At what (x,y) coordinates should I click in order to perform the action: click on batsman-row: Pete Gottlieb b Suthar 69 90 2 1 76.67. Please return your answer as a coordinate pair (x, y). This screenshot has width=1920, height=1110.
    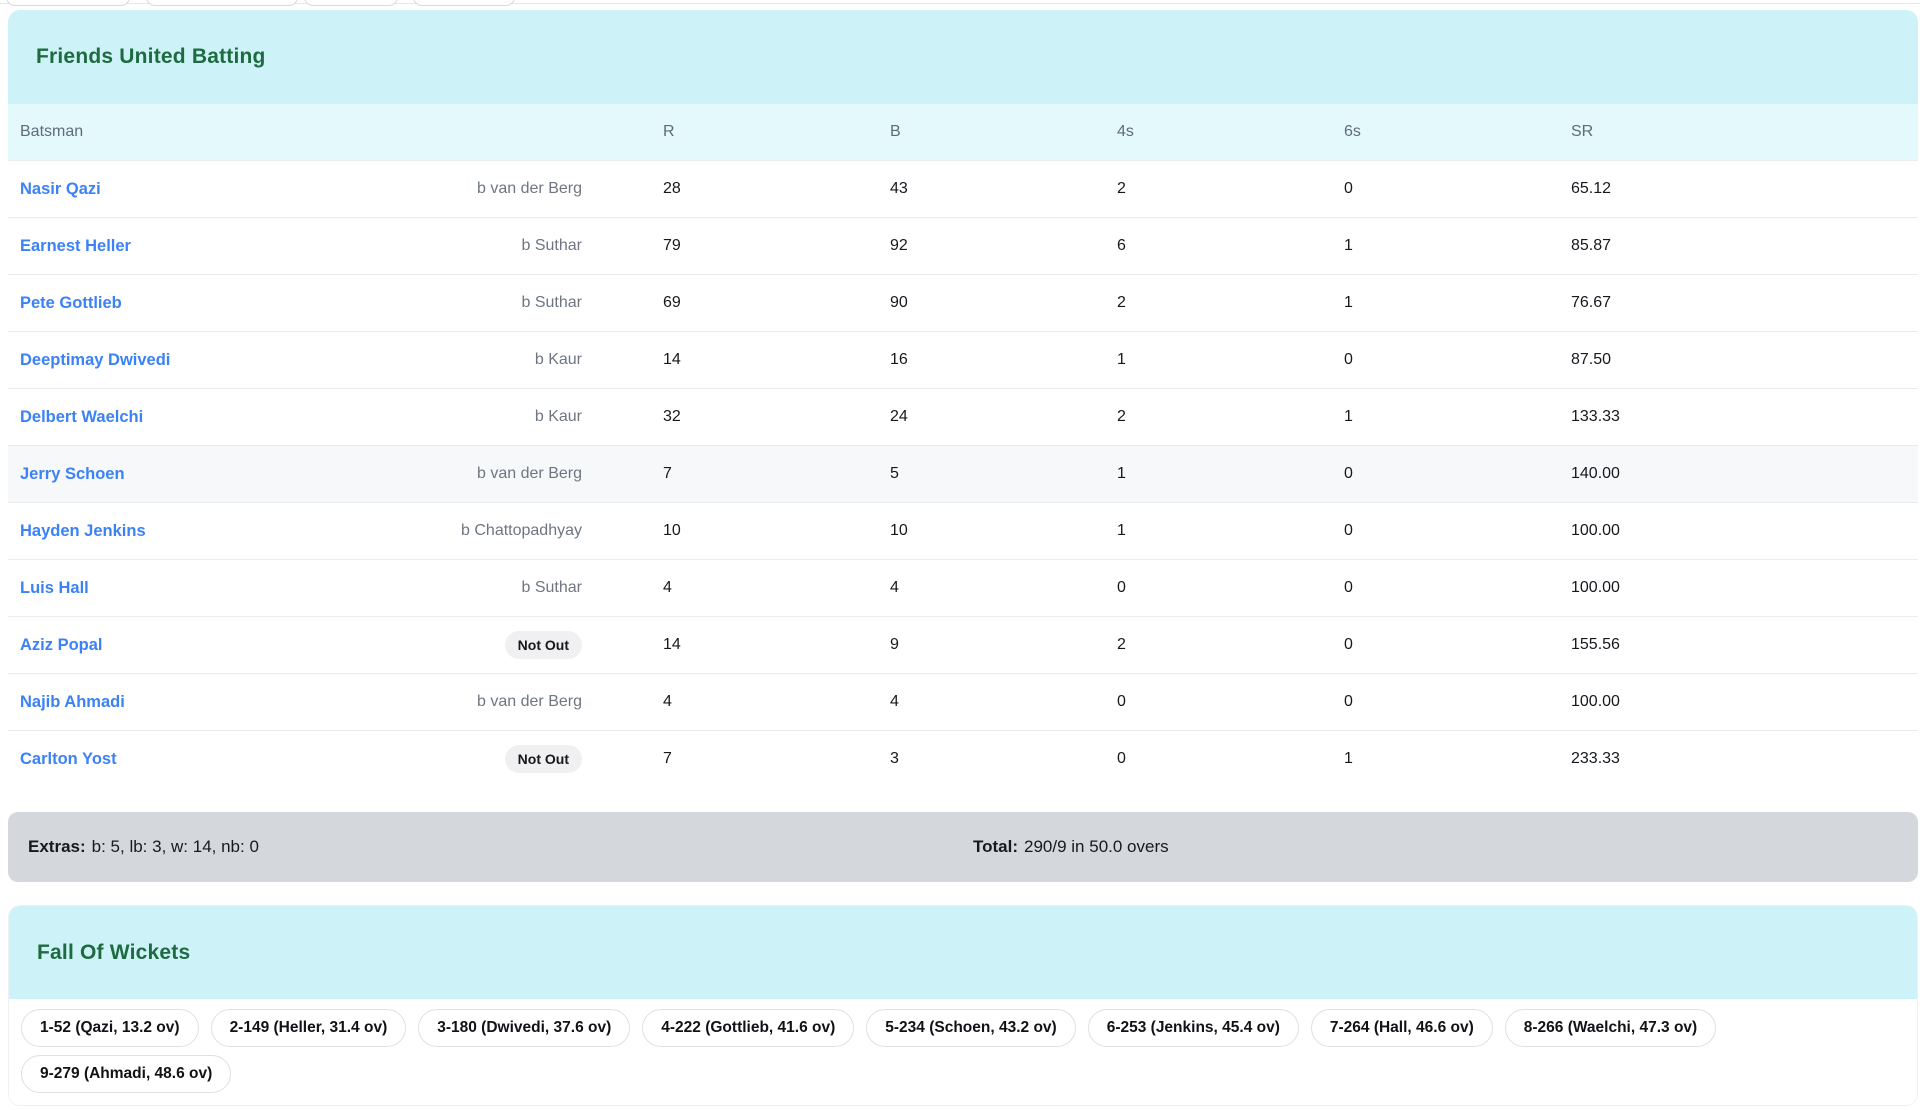
    Looking at the image, I should click on (963, 302).